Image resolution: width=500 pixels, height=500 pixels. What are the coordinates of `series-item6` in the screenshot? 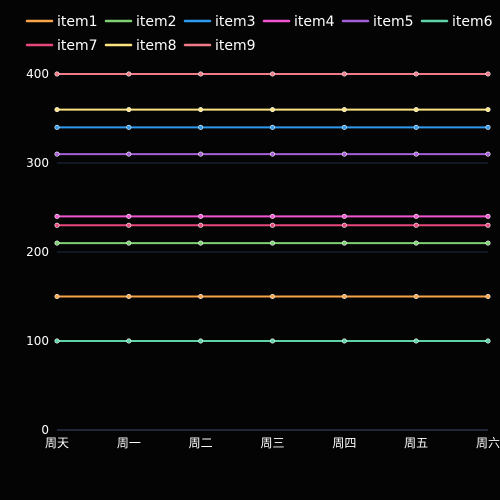 It's located at (272, 341).